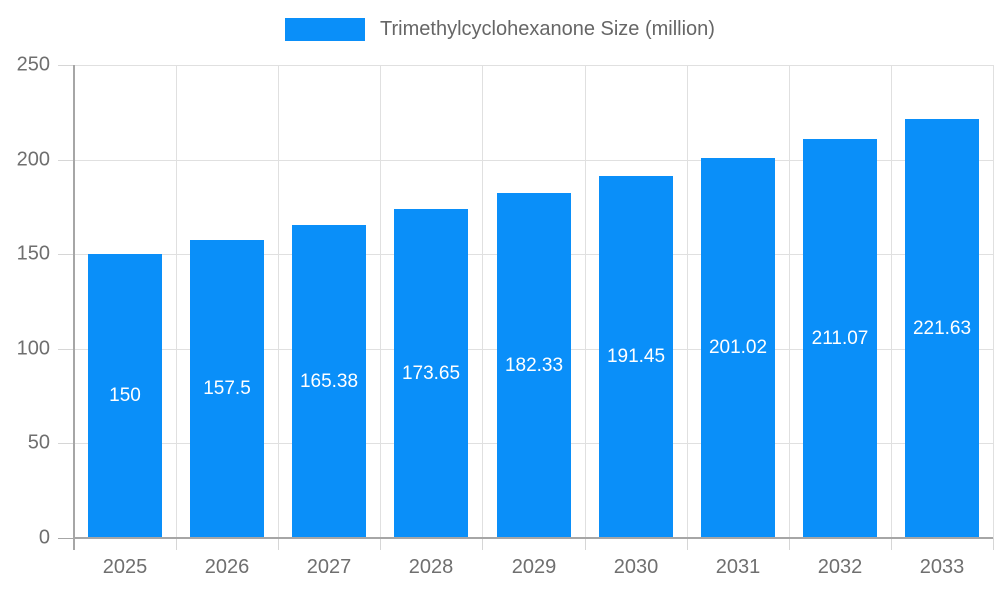  I want to click on x-axis-line, so click(533, 538).